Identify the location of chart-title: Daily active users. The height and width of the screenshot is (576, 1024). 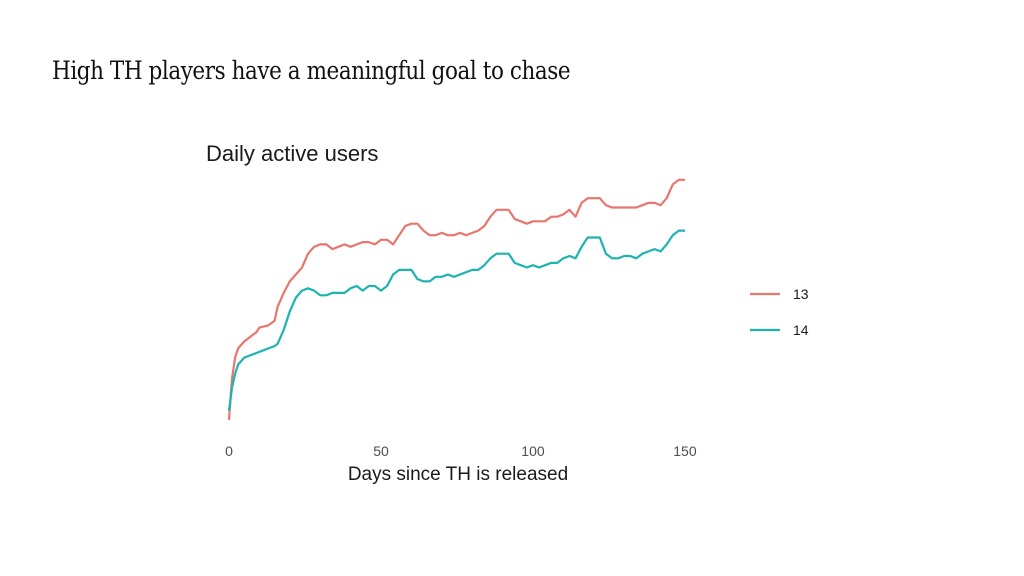
(292, 153).